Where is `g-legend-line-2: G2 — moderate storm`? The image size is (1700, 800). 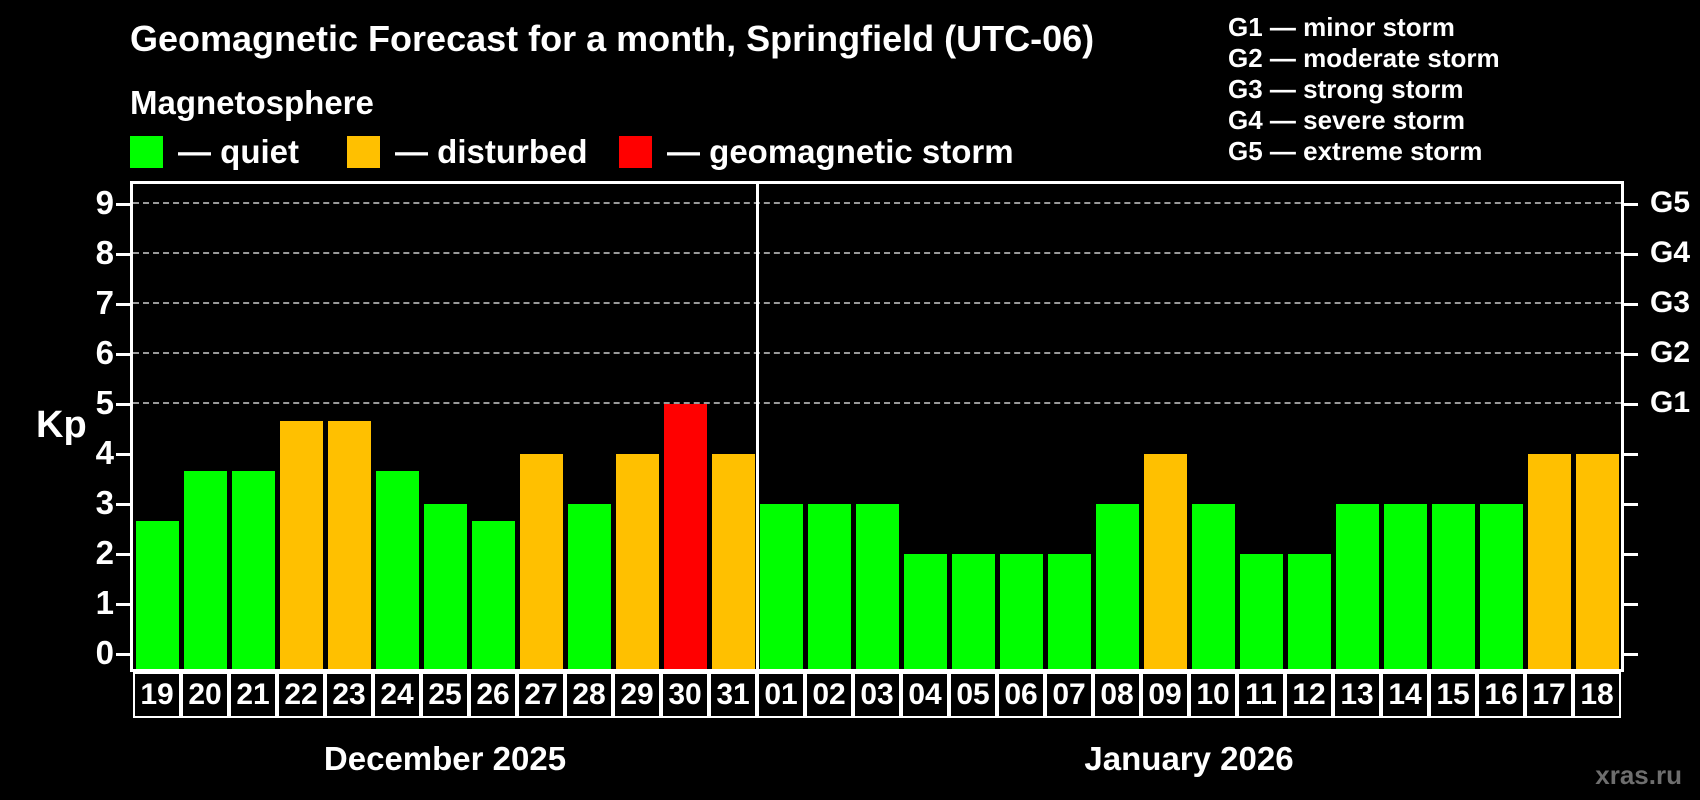
g-legend-line-2: G2 — moderate storm is located at coordinates (1364, 58).